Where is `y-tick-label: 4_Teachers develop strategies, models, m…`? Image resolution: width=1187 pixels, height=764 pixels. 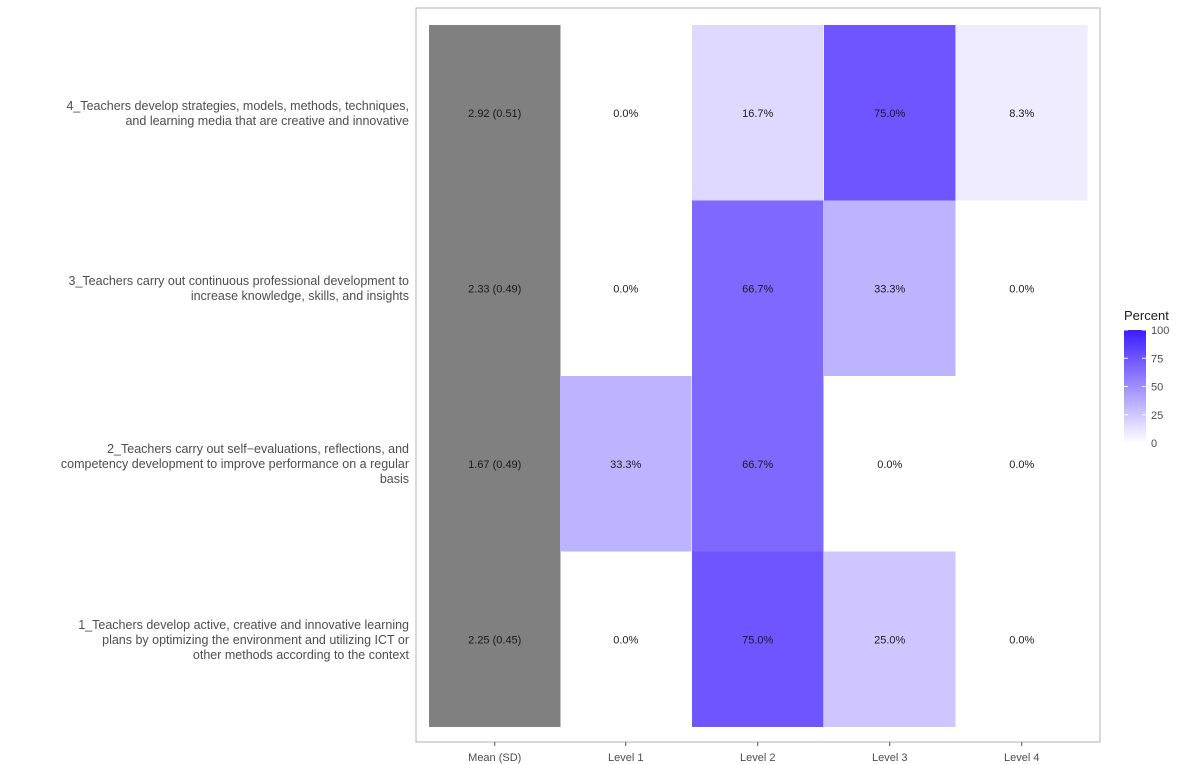
y-tick-label: 4_Teachers develop strategies, models, m… is located at coordinates (237, 113).